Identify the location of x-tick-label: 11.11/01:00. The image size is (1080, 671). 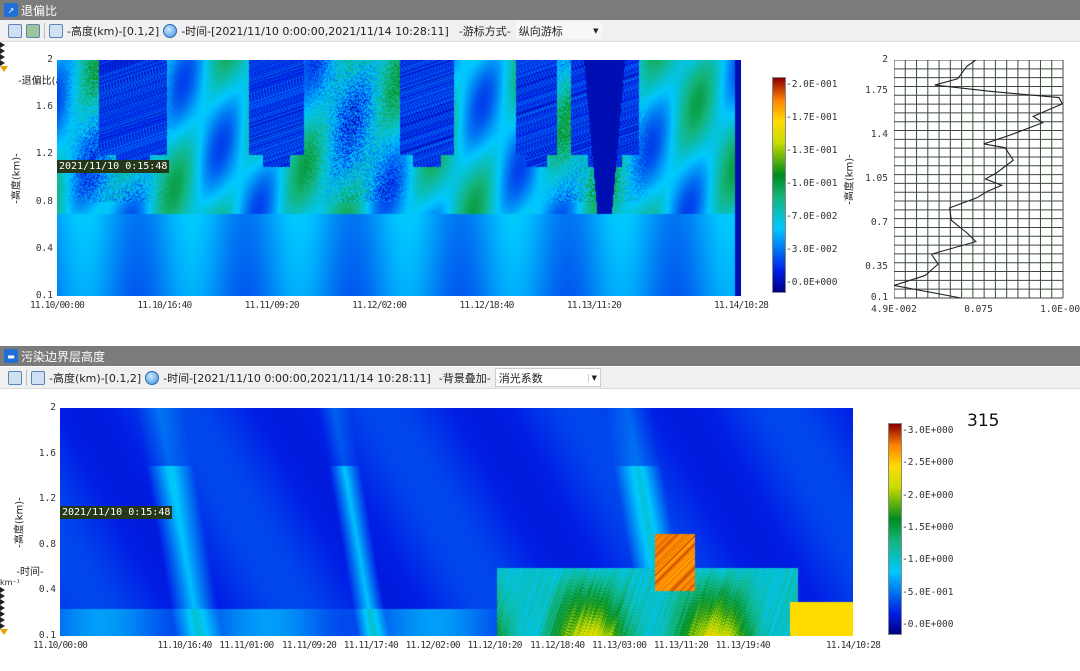
(246, 645).